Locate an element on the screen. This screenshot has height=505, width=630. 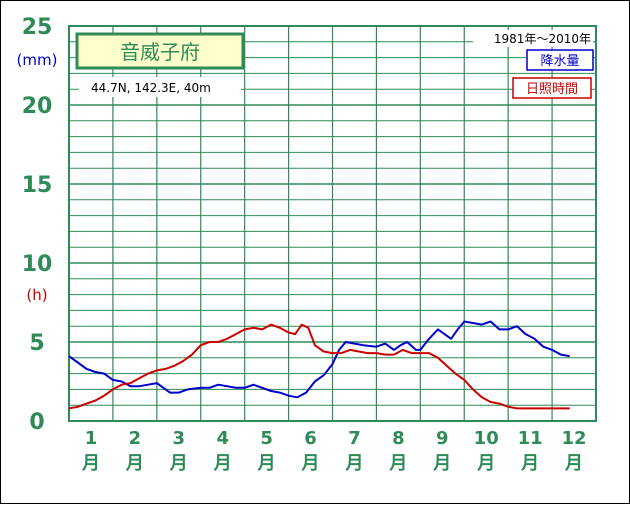
location-label: 44.7N, 142.3E, 40m is located at coordinates (151, 88).